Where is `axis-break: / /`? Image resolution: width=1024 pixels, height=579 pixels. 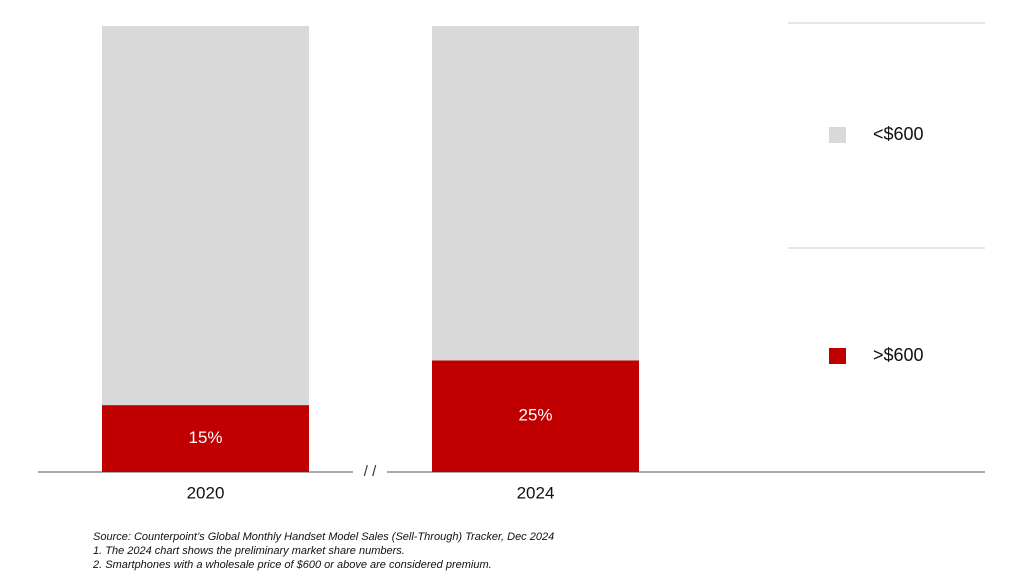
axis-break: / / is located at coordinates (370, 471).